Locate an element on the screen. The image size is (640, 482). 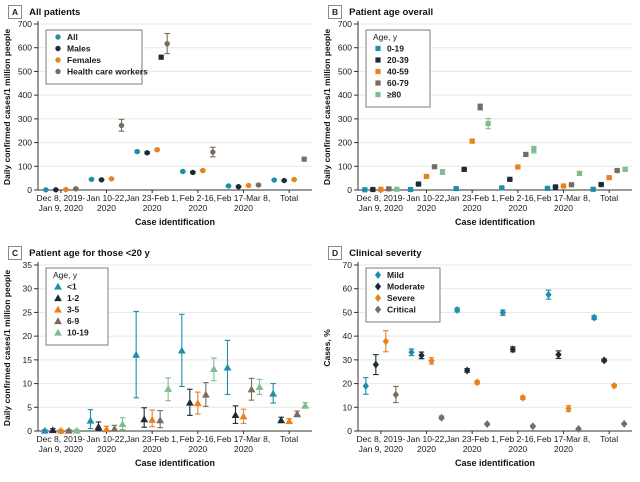
legend-item-label: Severe is located at coordinates (401, 298).